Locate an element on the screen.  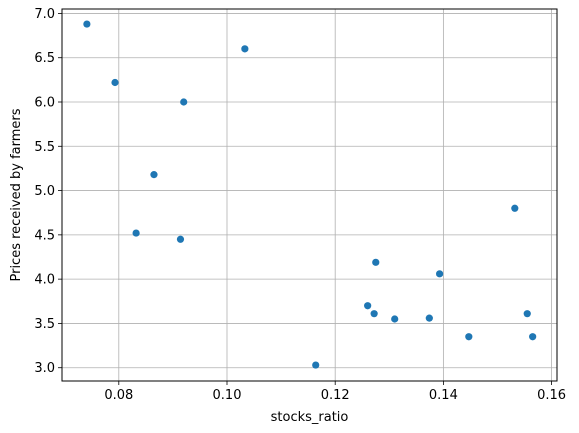
y-tick-label: 3.5 is located at coordinates (44, 324).